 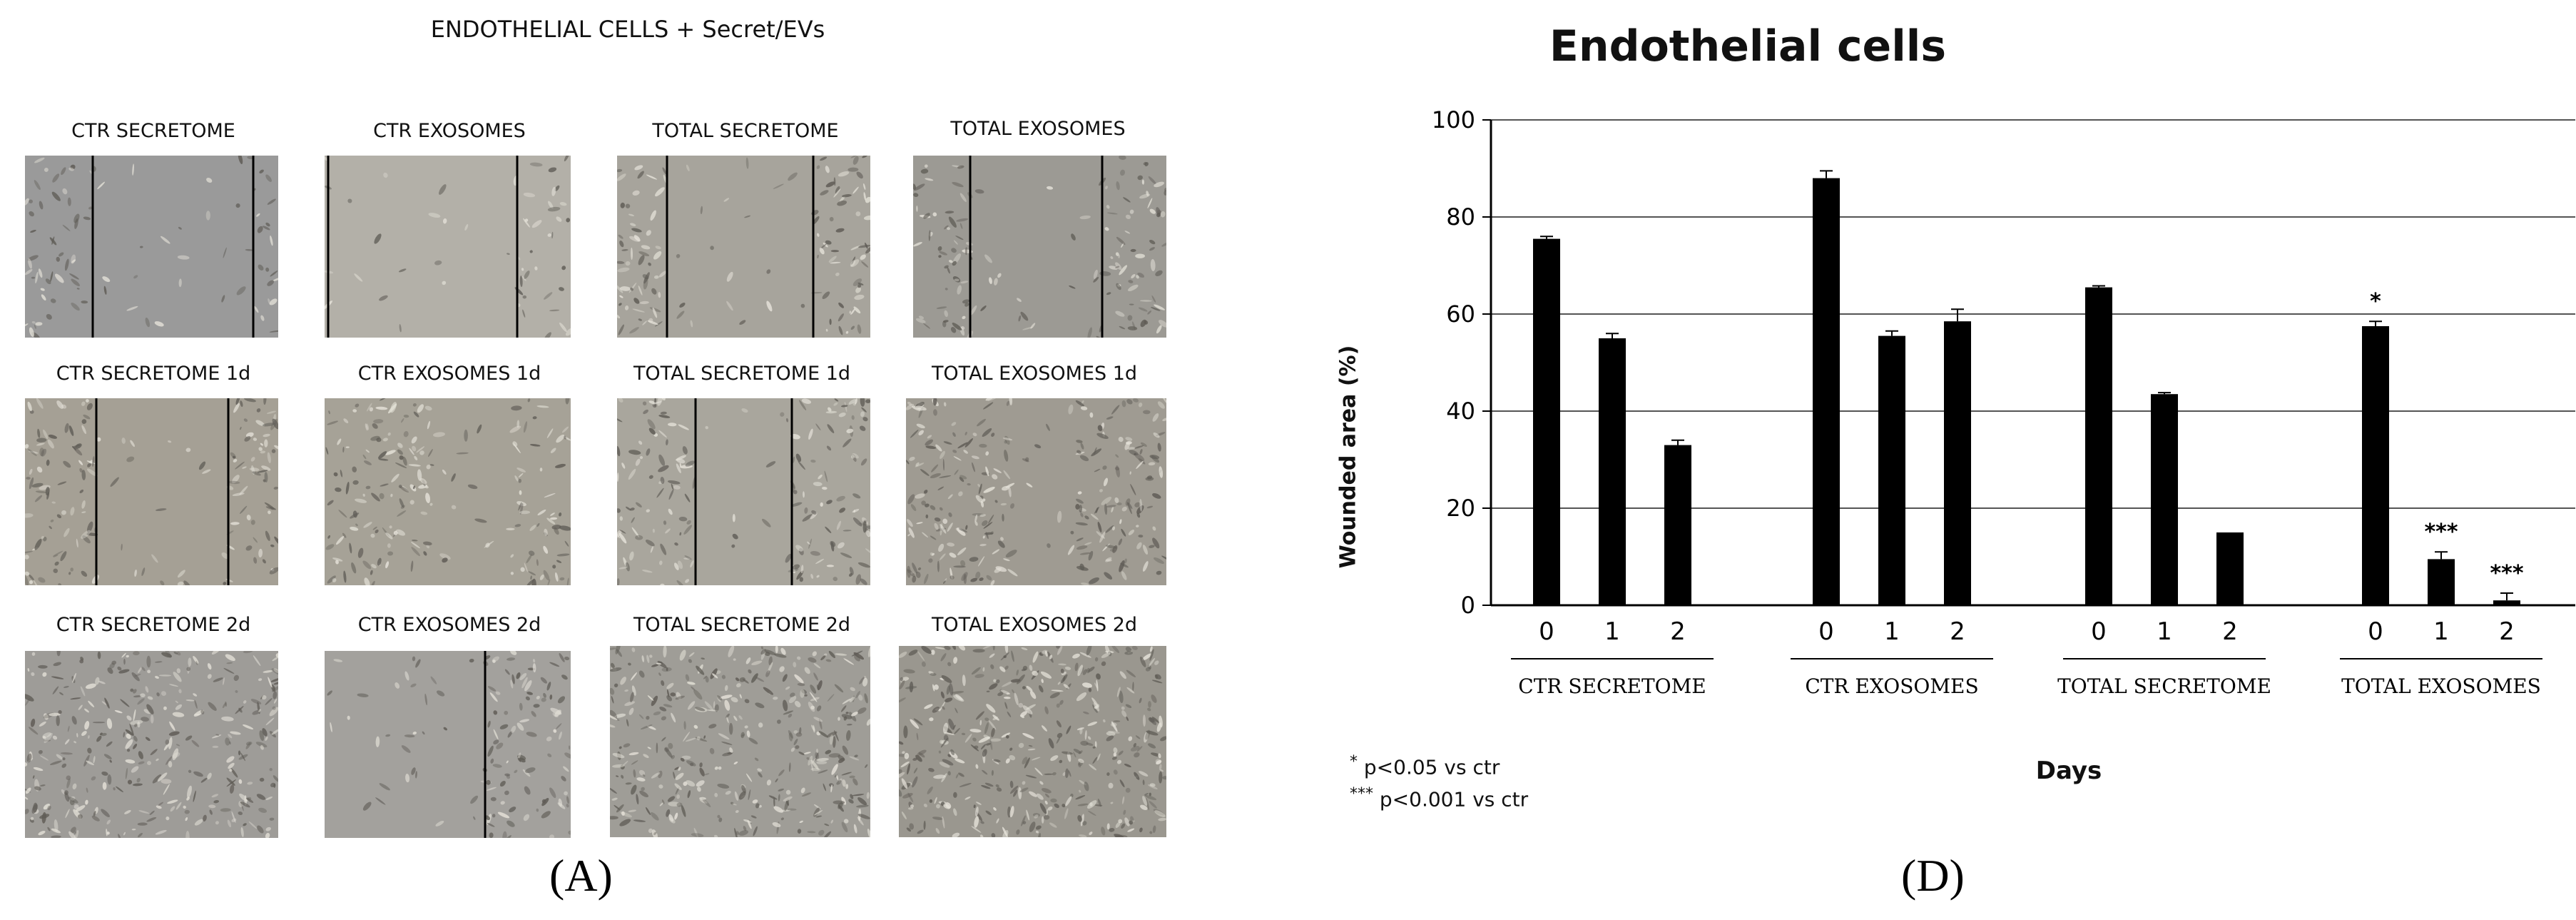 What do you see at coordinates (1361, 794) in the screenshot?
I see `legend-marker: ***` at bounding box center [1361, 794].